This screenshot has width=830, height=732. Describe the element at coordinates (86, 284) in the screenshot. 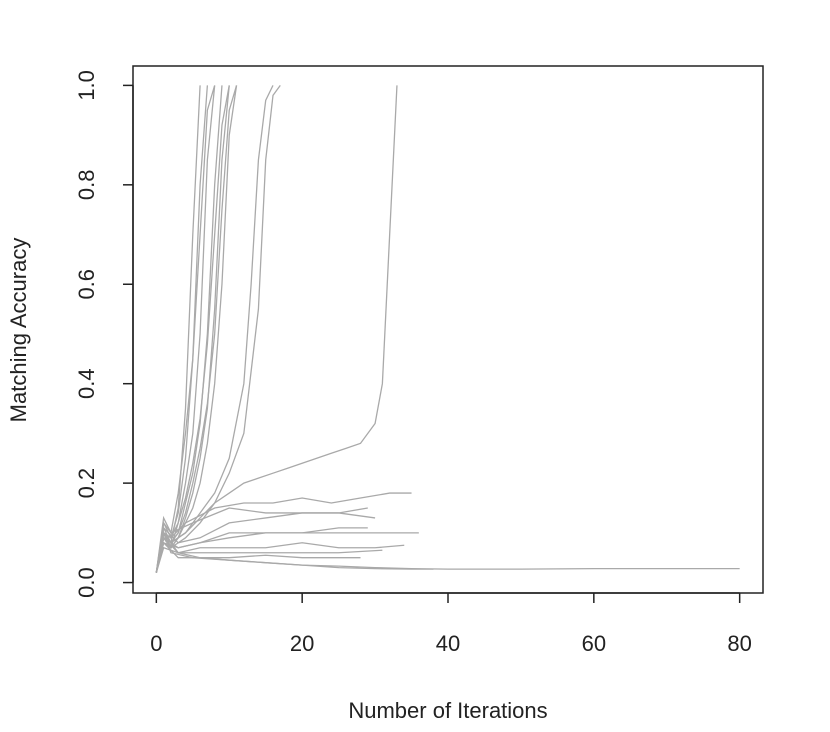

I see `y-tick-label: 0.6` at that location.